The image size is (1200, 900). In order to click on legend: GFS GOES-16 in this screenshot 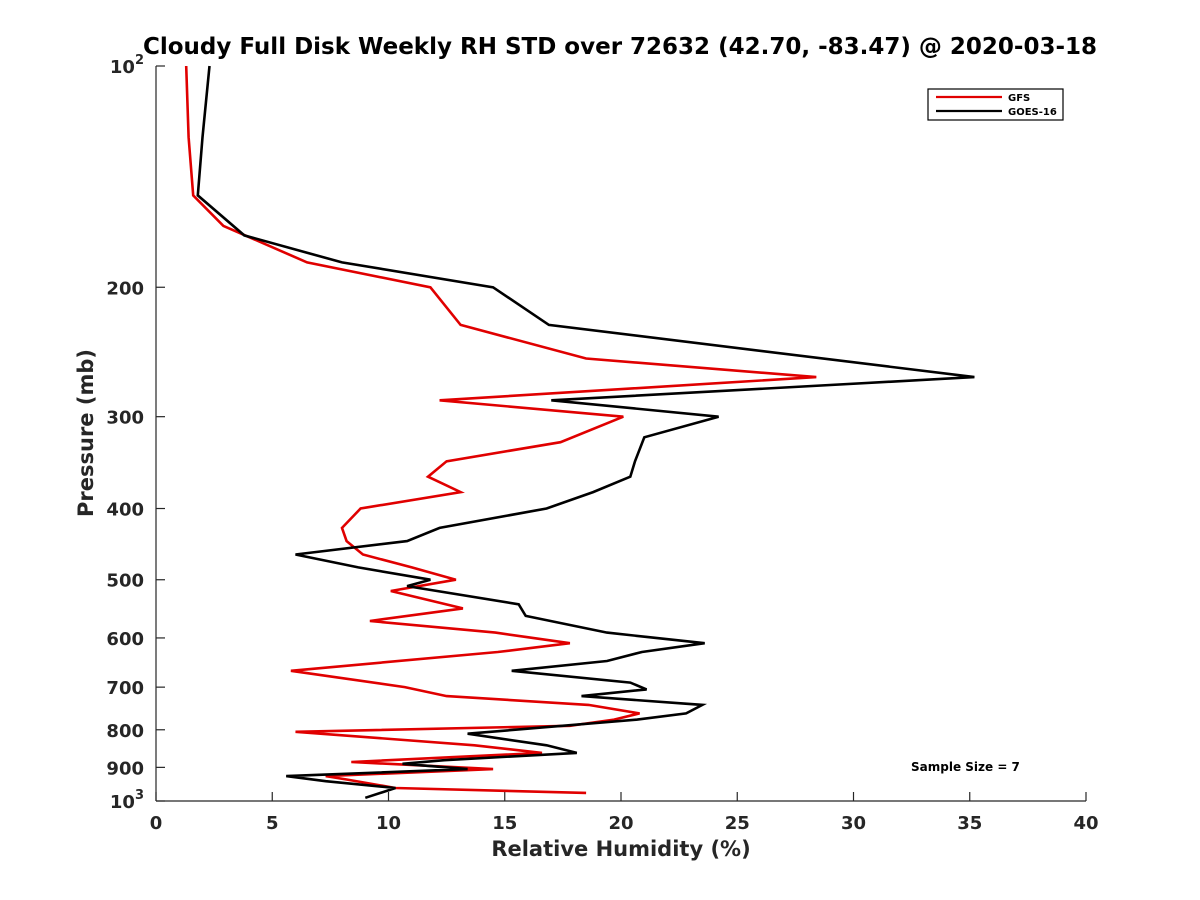, I will do `click(995, 104)`.